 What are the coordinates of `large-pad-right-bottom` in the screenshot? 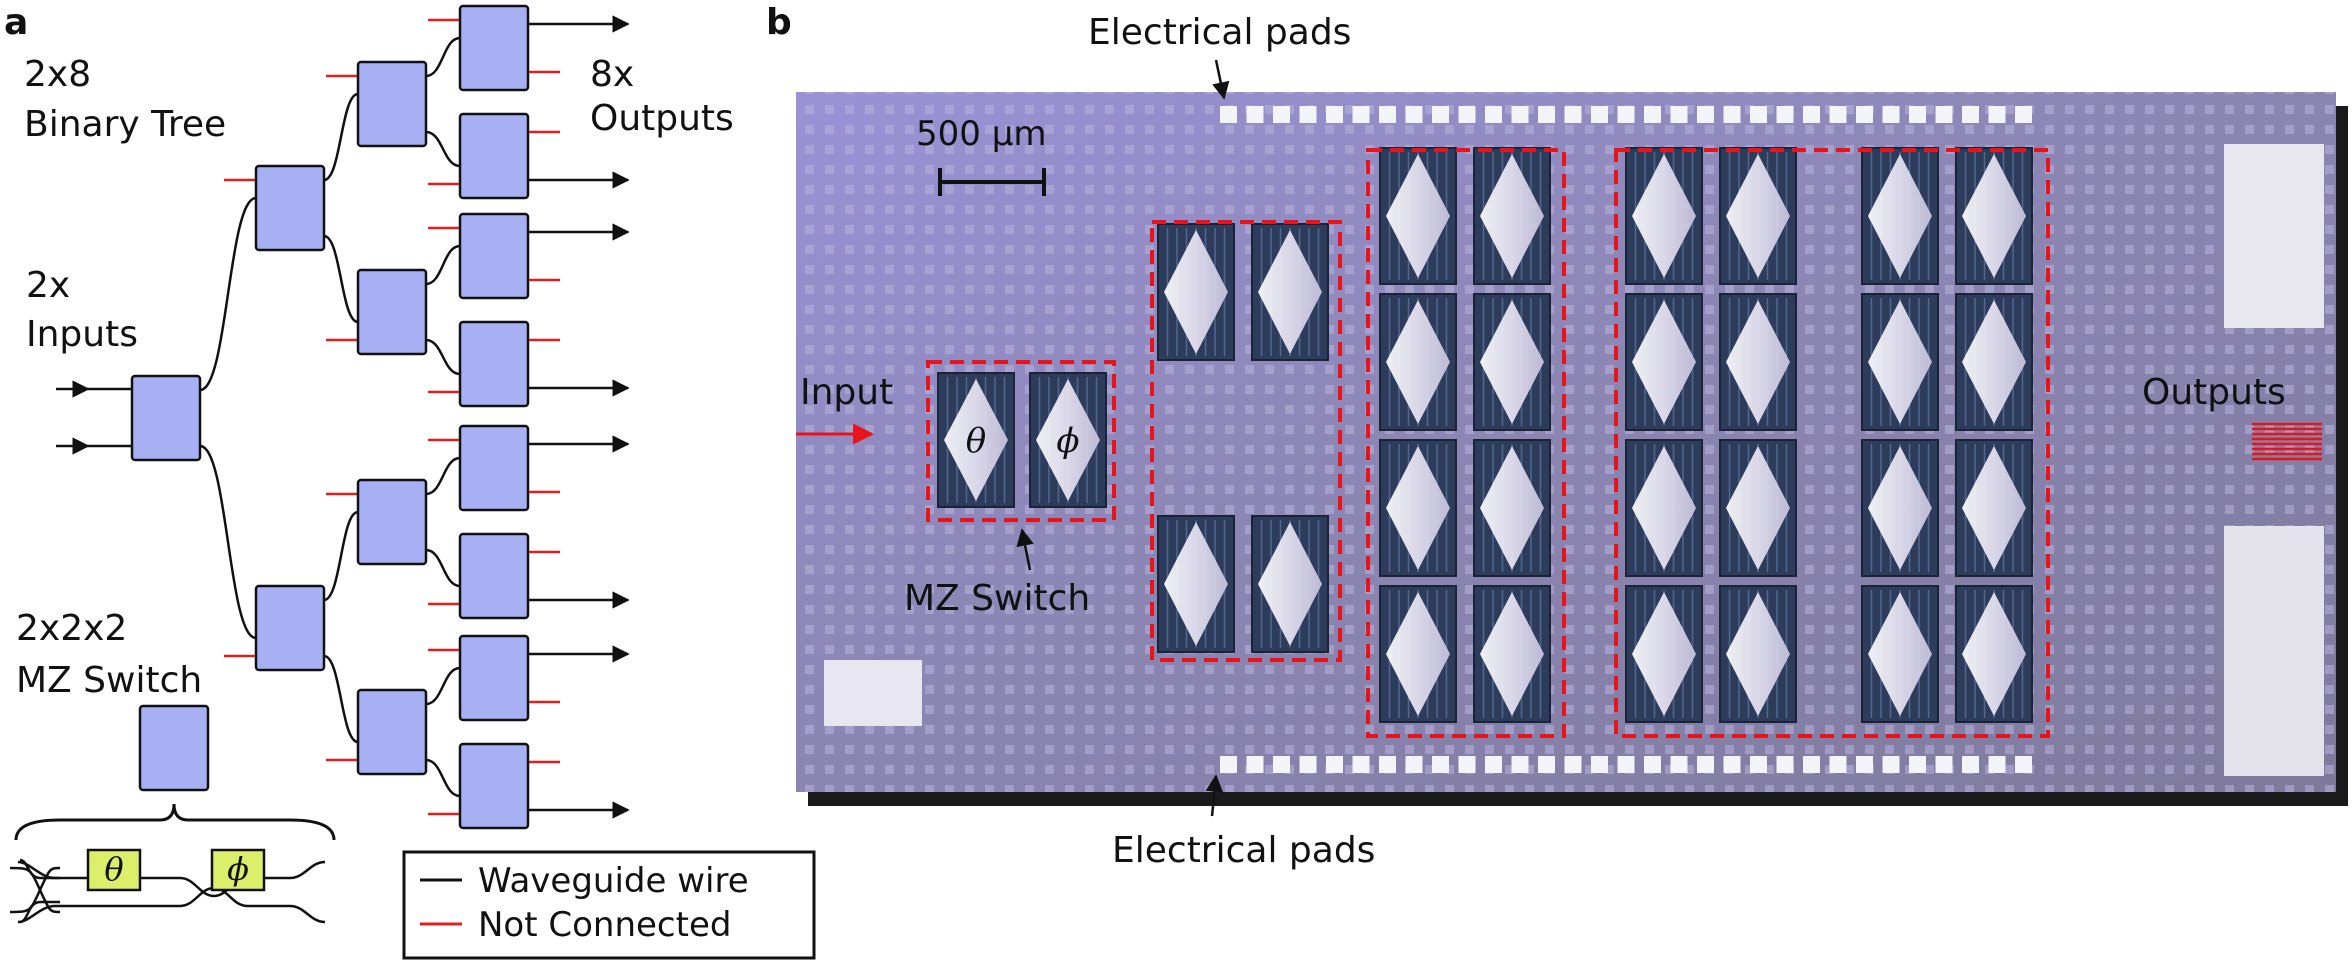 It's located at (2274, 651).